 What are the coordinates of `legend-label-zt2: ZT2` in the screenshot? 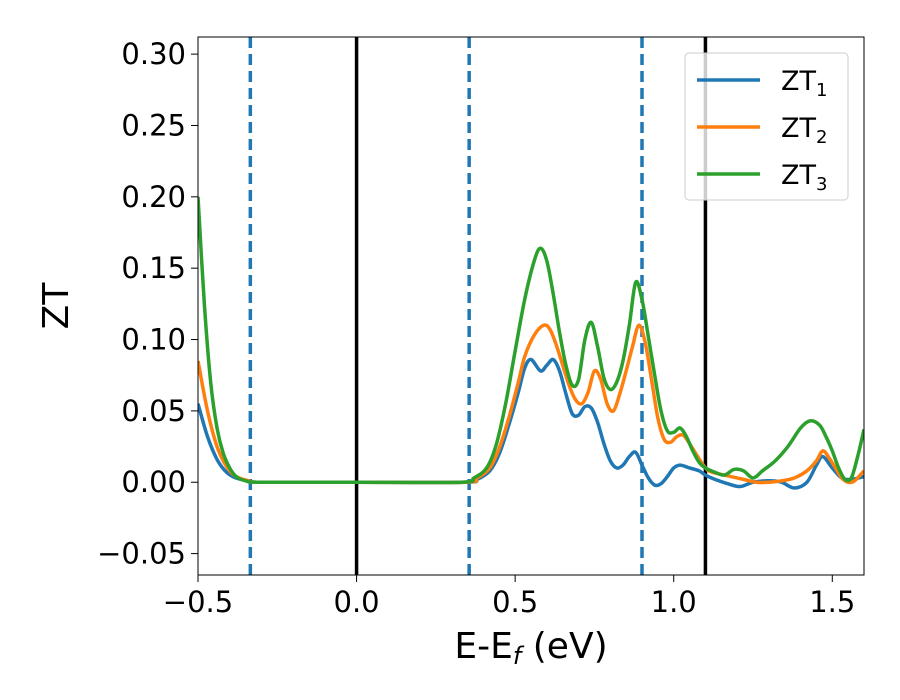 It's located at (804, 130).